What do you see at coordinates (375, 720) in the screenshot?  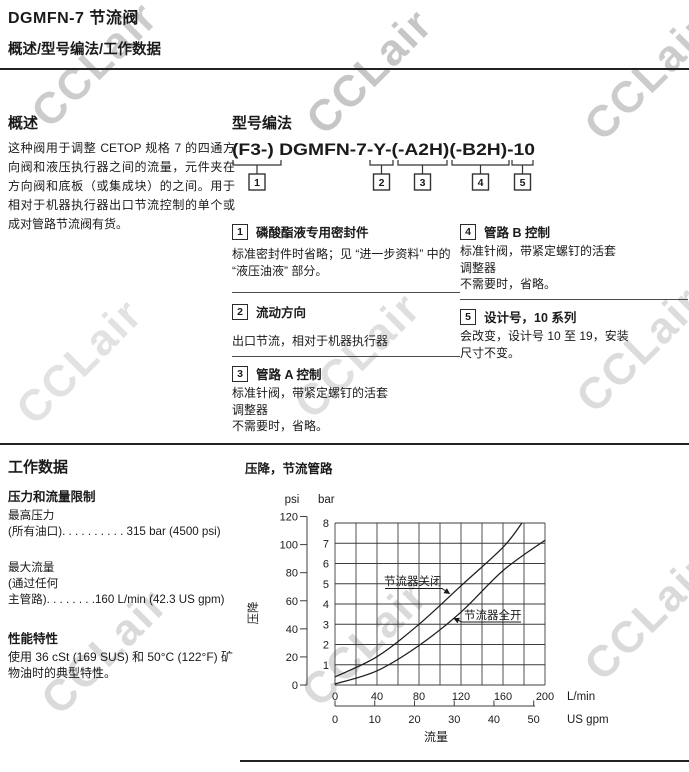 I see `svg-text: 10` at bounding box center [375, 720].